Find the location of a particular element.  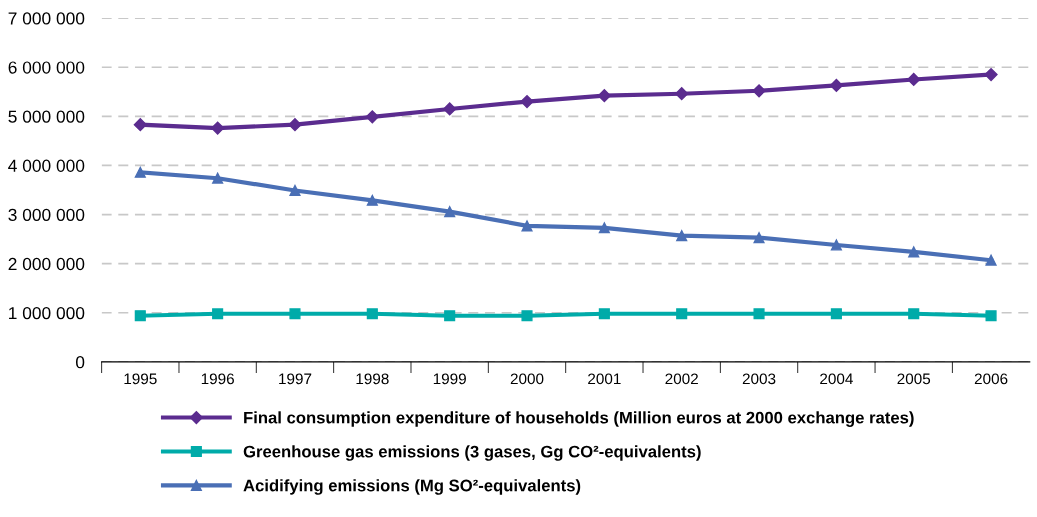

y-tick-label: 5 000 000 is located at coordinates (46, 116).